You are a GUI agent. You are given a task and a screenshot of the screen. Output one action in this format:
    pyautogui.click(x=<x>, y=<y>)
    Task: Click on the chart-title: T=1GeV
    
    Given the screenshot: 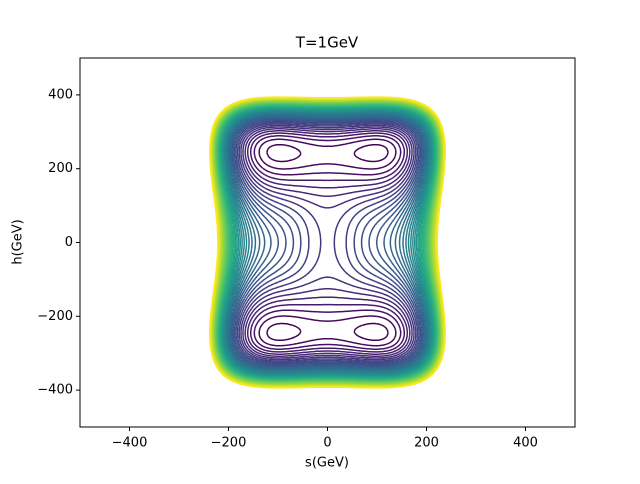 What is the action you would take?
    pyautogui.click(x=327, y=43)
    